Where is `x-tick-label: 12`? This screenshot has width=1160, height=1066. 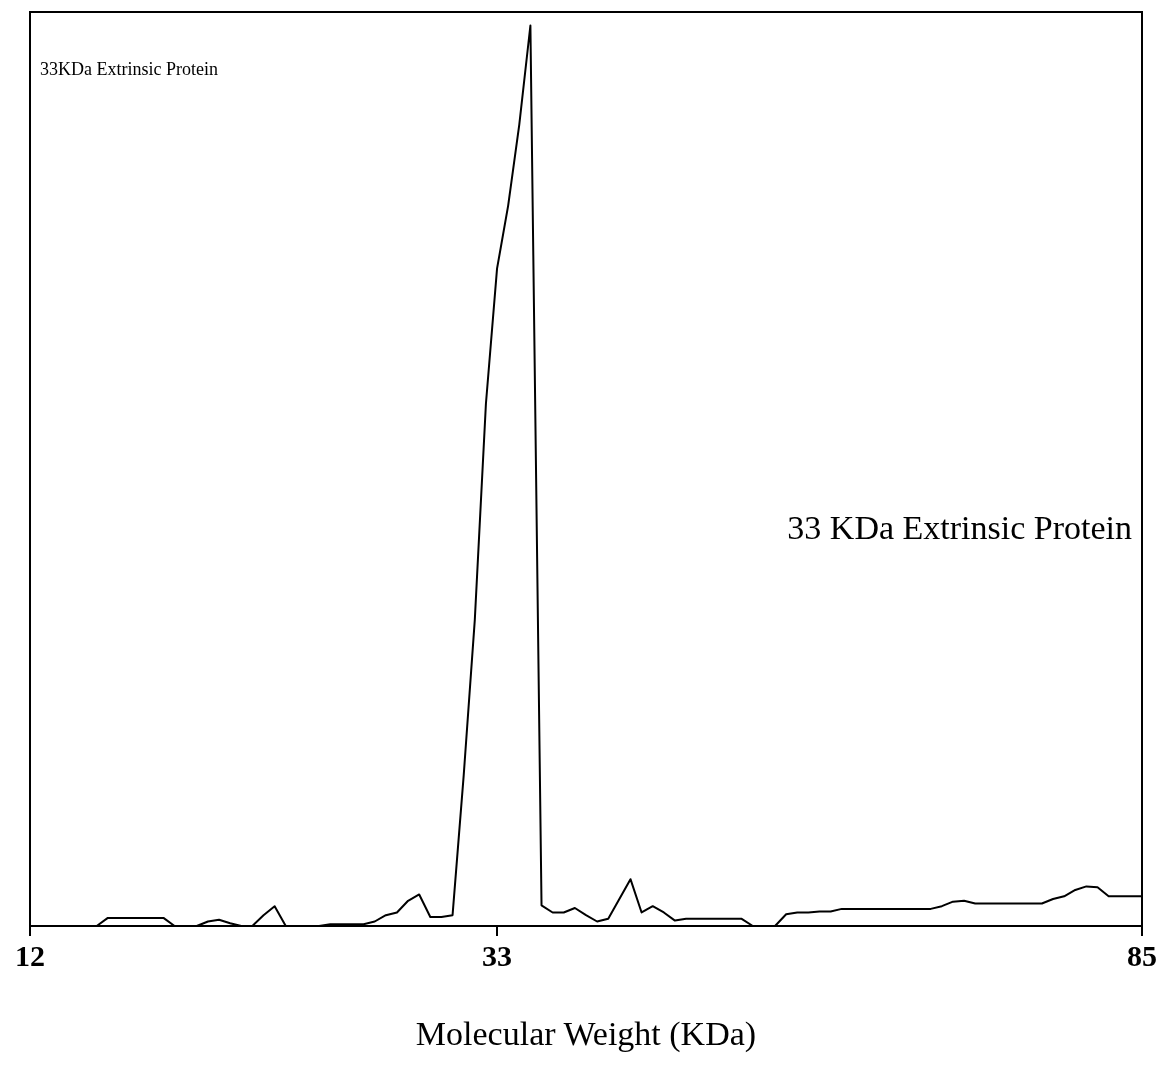 x-tick-label: 12 is located at coordinates (30, 955).